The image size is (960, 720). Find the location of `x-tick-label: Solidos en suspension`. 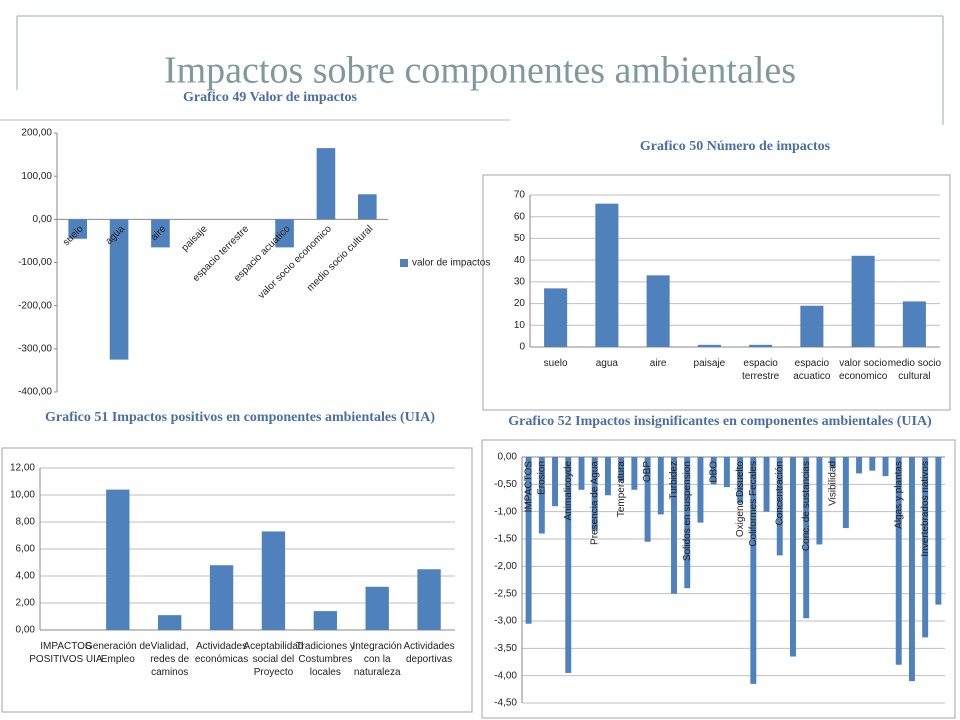

x-tick-label: Solidos en suspension is located at coordinates (687, 511).